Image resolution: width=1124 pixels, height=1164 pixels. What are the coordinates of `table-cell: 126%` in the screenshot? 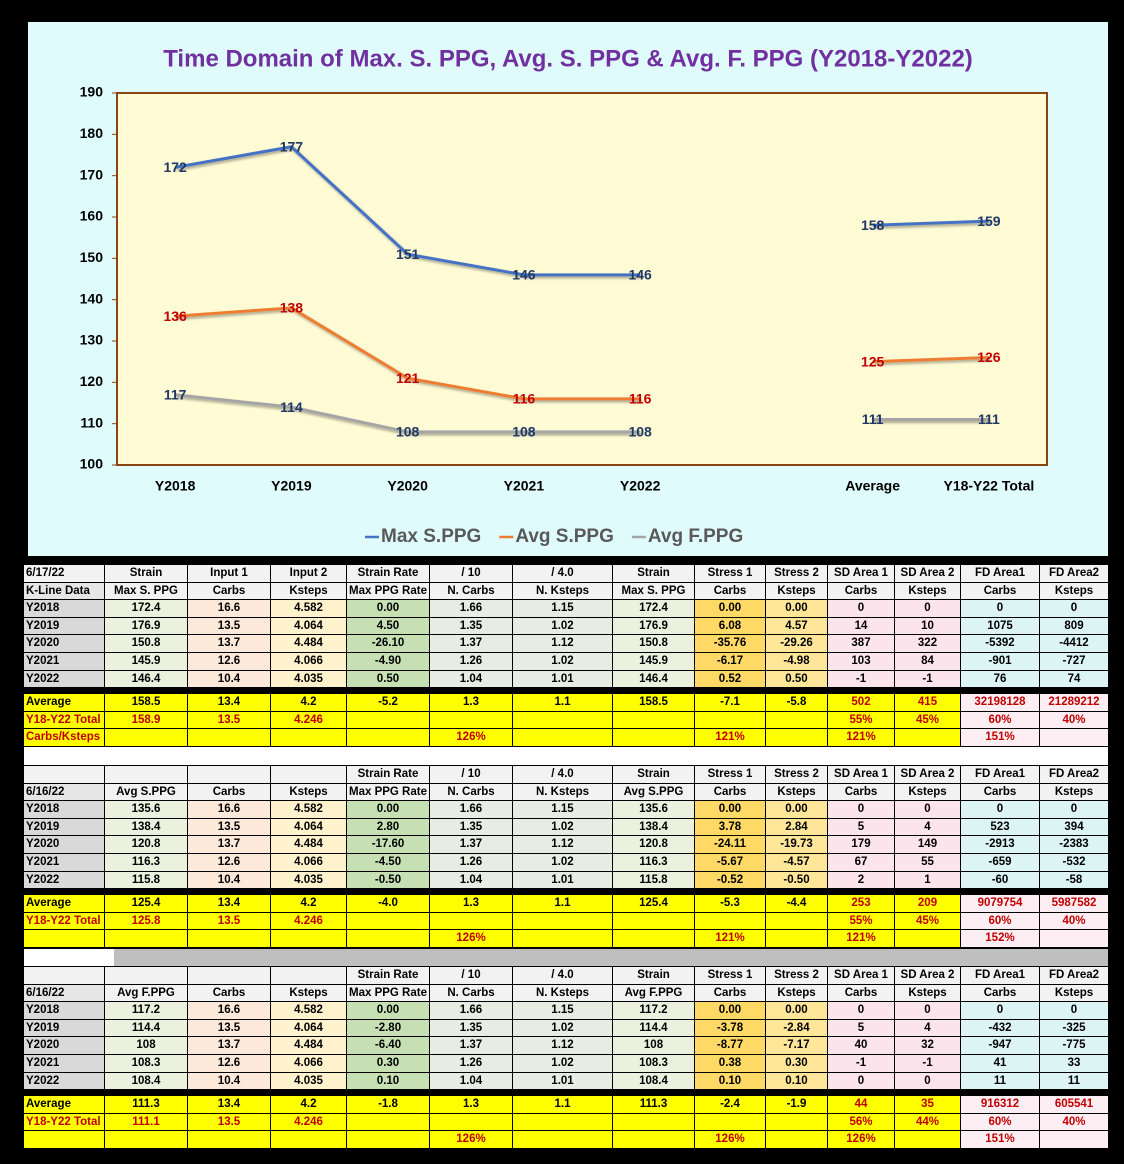 It's located at (471, 938).